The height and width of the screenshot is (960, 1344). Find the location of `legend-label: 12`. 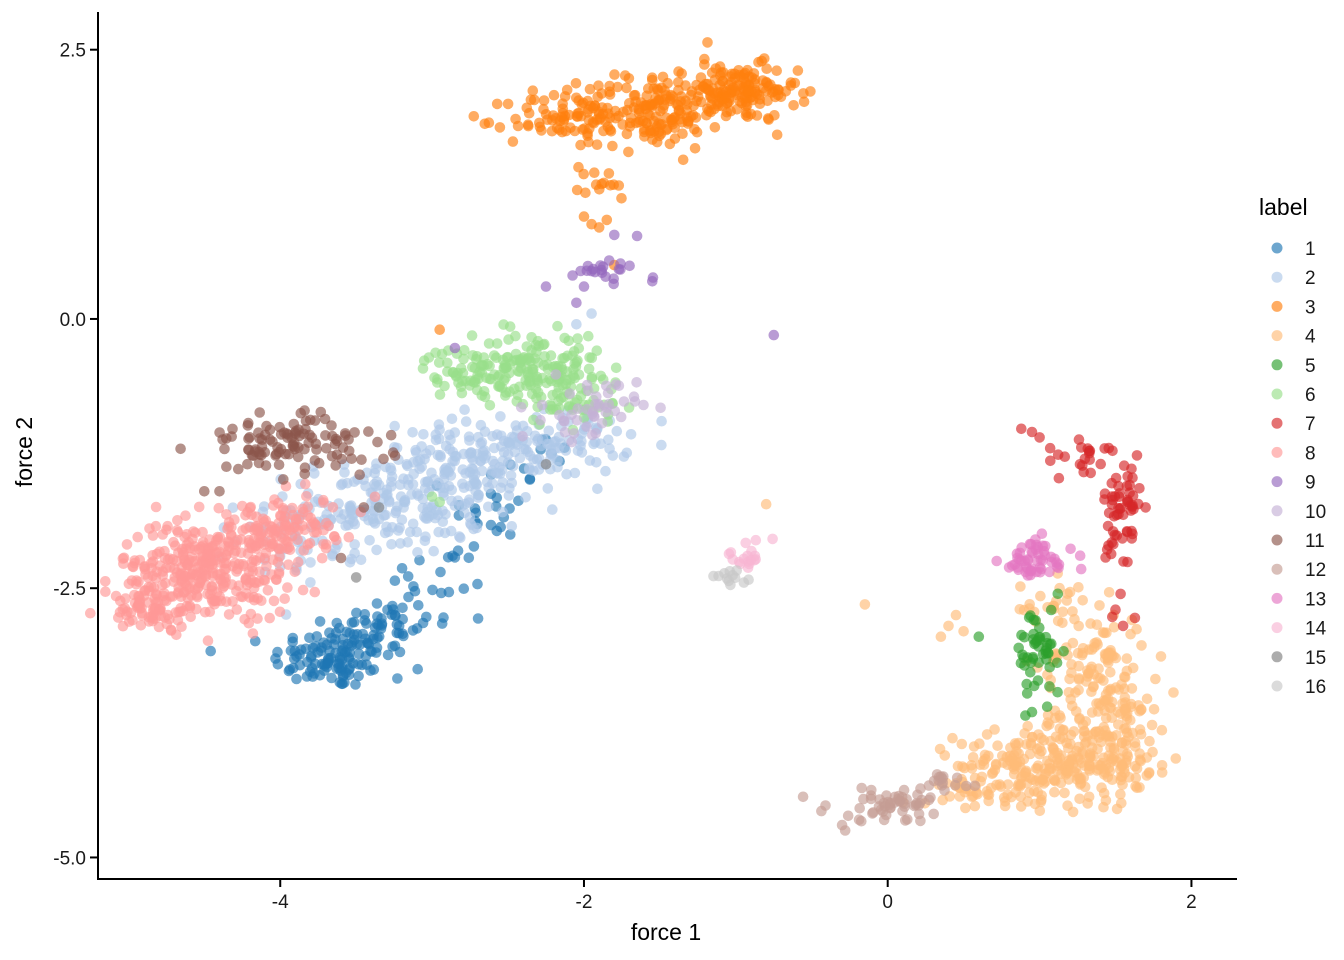

legend-label: 12 is located at coordinates (1315, 570).